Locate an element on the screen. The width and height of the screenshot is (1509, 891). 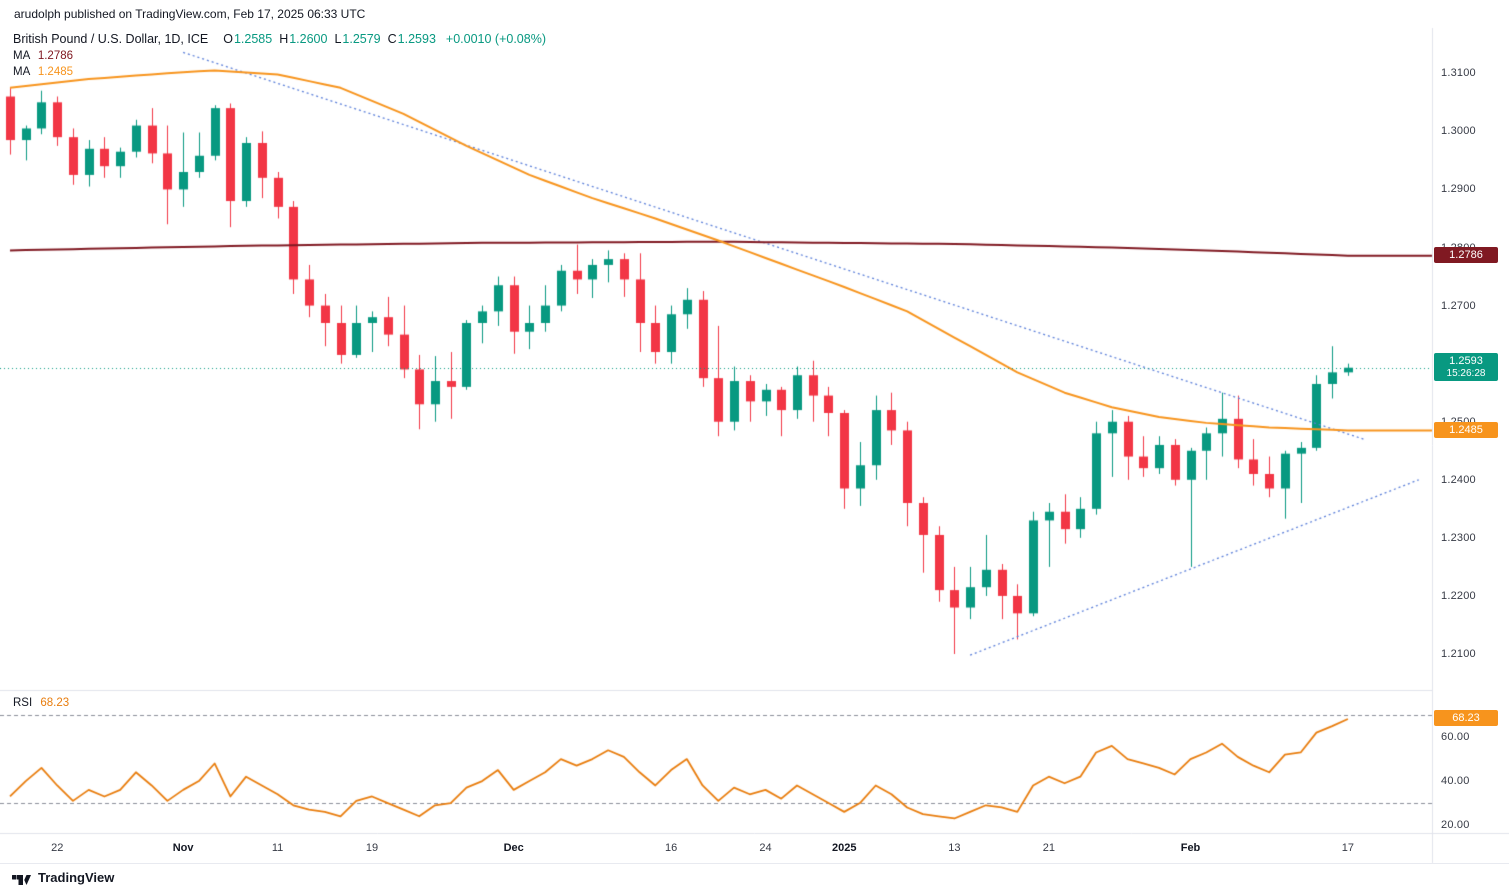
ma-50-price-badge: 1.2485 is located at coordinates (1466, 429).